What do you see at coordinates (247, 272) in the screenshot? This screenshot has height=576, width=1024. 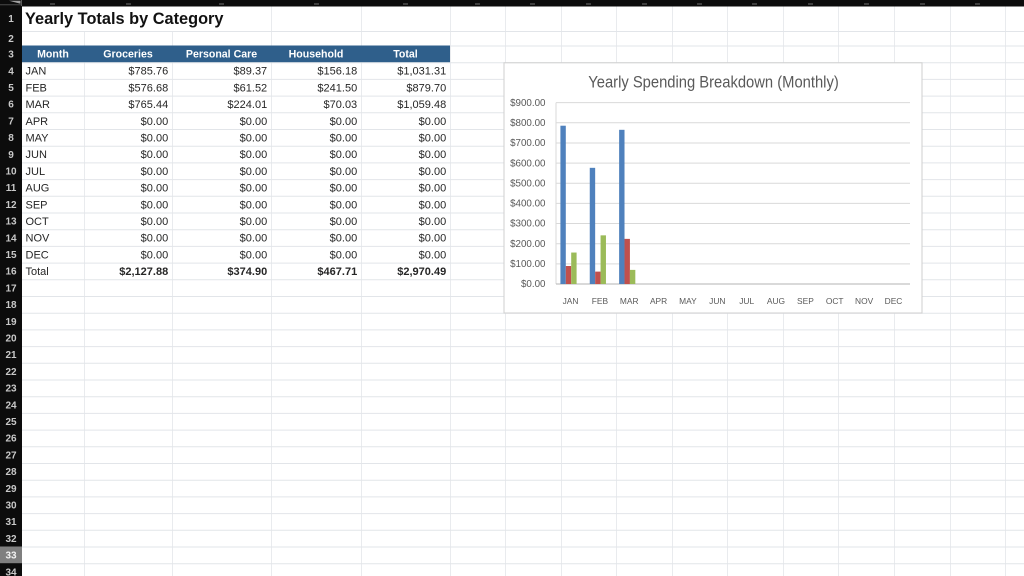 I see `svg-text: $374.90` at bounding box center [247, 272].